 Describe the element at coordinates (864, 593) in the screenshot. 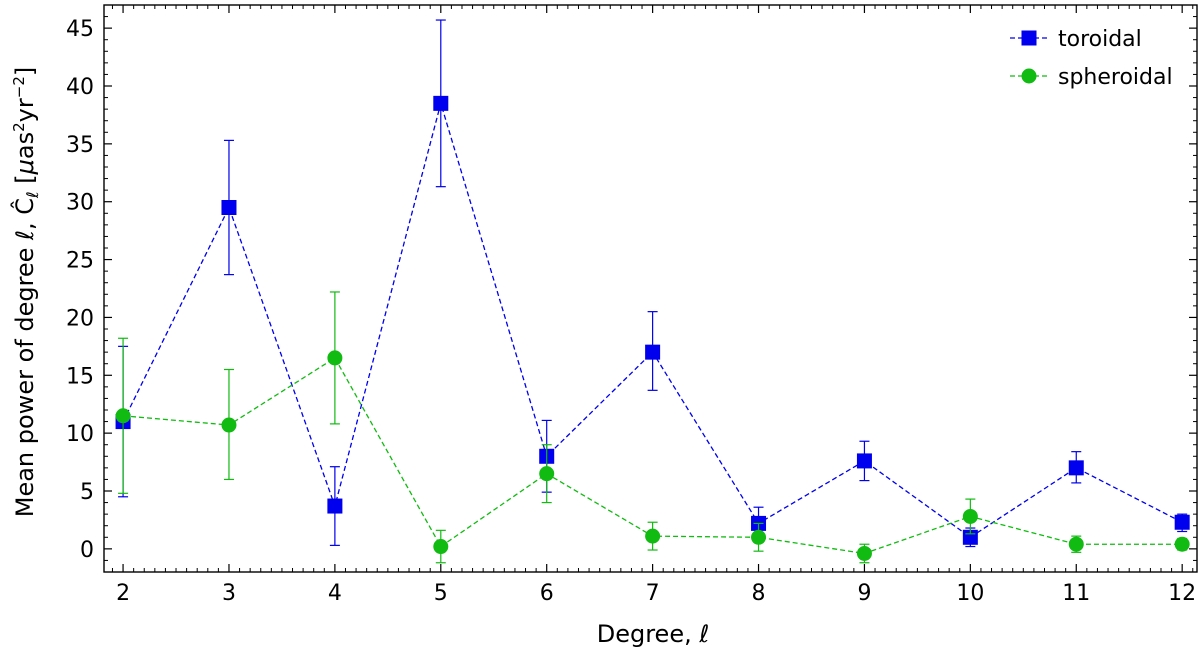

I see `x-tick-label: 9` at that location.